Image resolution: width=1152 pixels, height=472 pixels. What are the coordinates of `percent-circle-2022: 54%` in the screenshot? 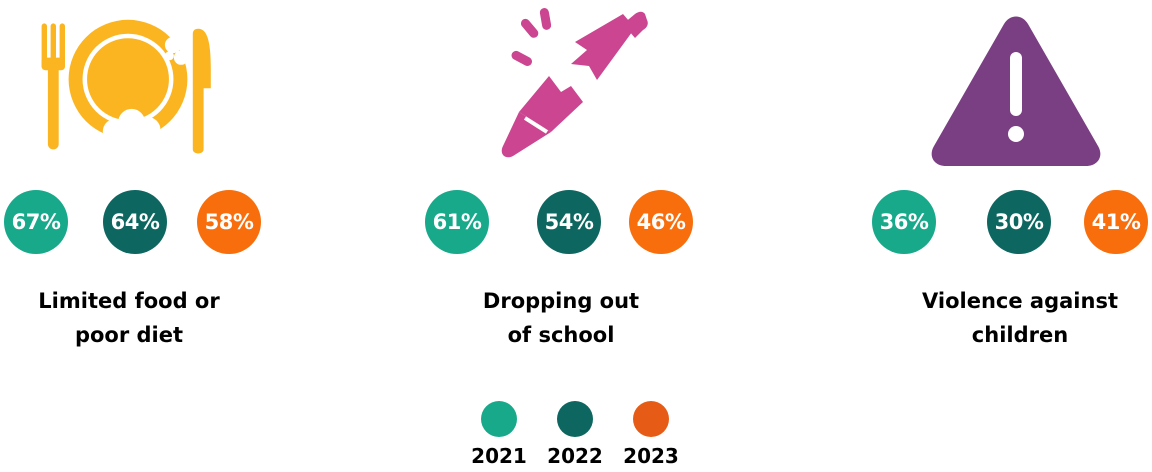 It's located at (569, 222).